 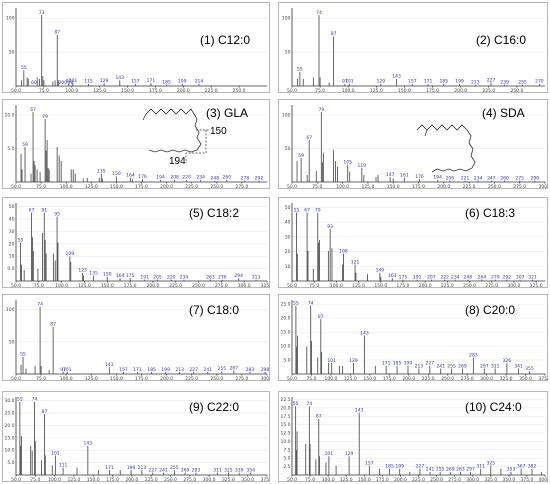 I want to click on x-tick-label: 100.0, so click(x=61, y=286).